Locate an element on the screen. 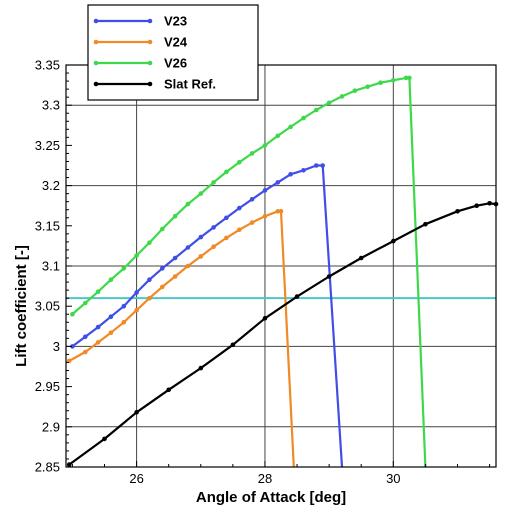 This screenshot has height=510, width=505. x-tick-label: 30 is located at coordinates (393, 478).